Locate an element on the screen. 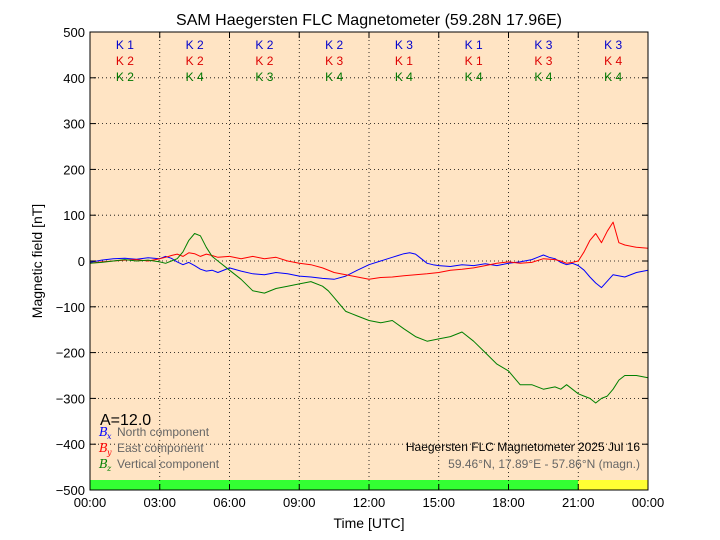  y-tick-label: −100 is located at coordinates (70, 307).